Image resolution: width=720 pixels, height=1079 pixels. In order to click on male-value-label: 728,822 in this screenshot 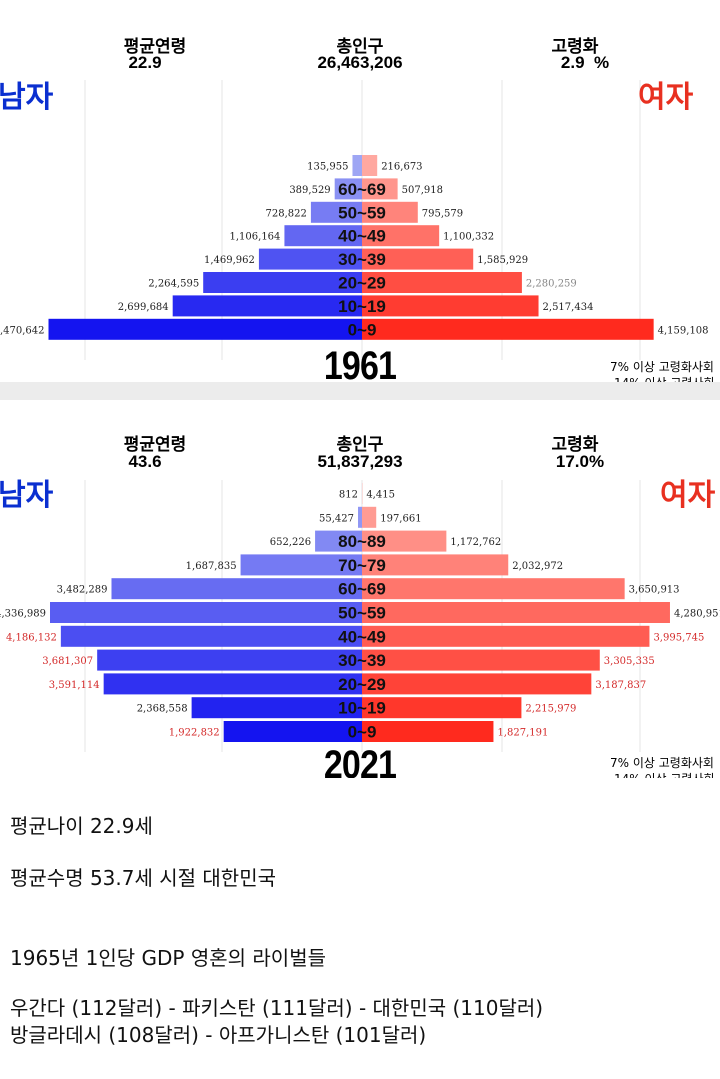, I will do `click(286, 213)`.